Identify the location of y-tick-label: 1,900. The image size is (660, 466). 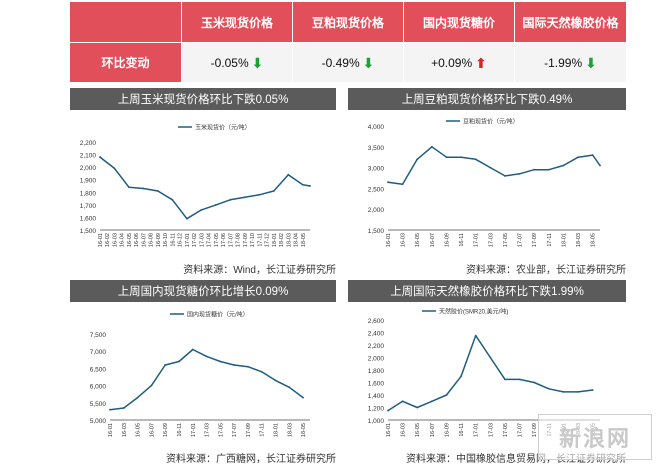
(88, 181).